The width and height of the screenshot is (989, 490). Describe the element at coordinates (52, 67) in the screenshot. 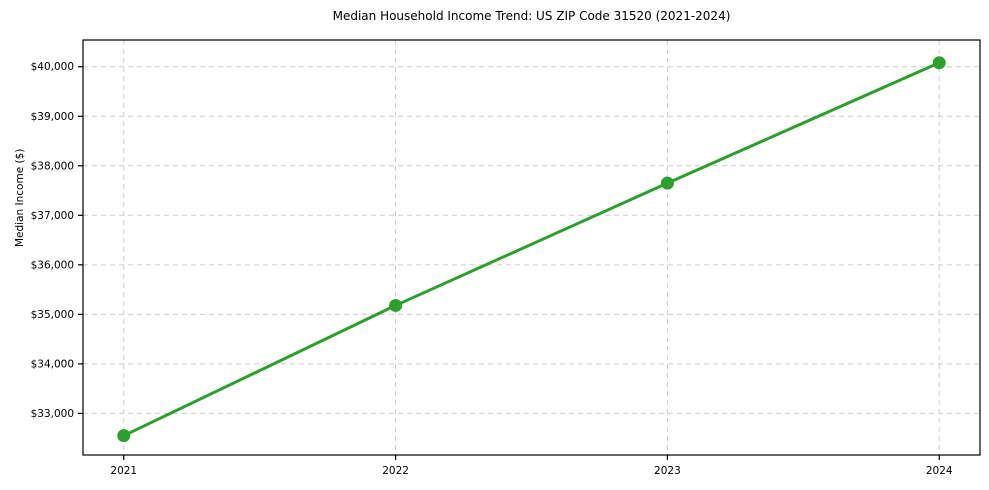

I see `y-tick-label: $40,000` at that location.